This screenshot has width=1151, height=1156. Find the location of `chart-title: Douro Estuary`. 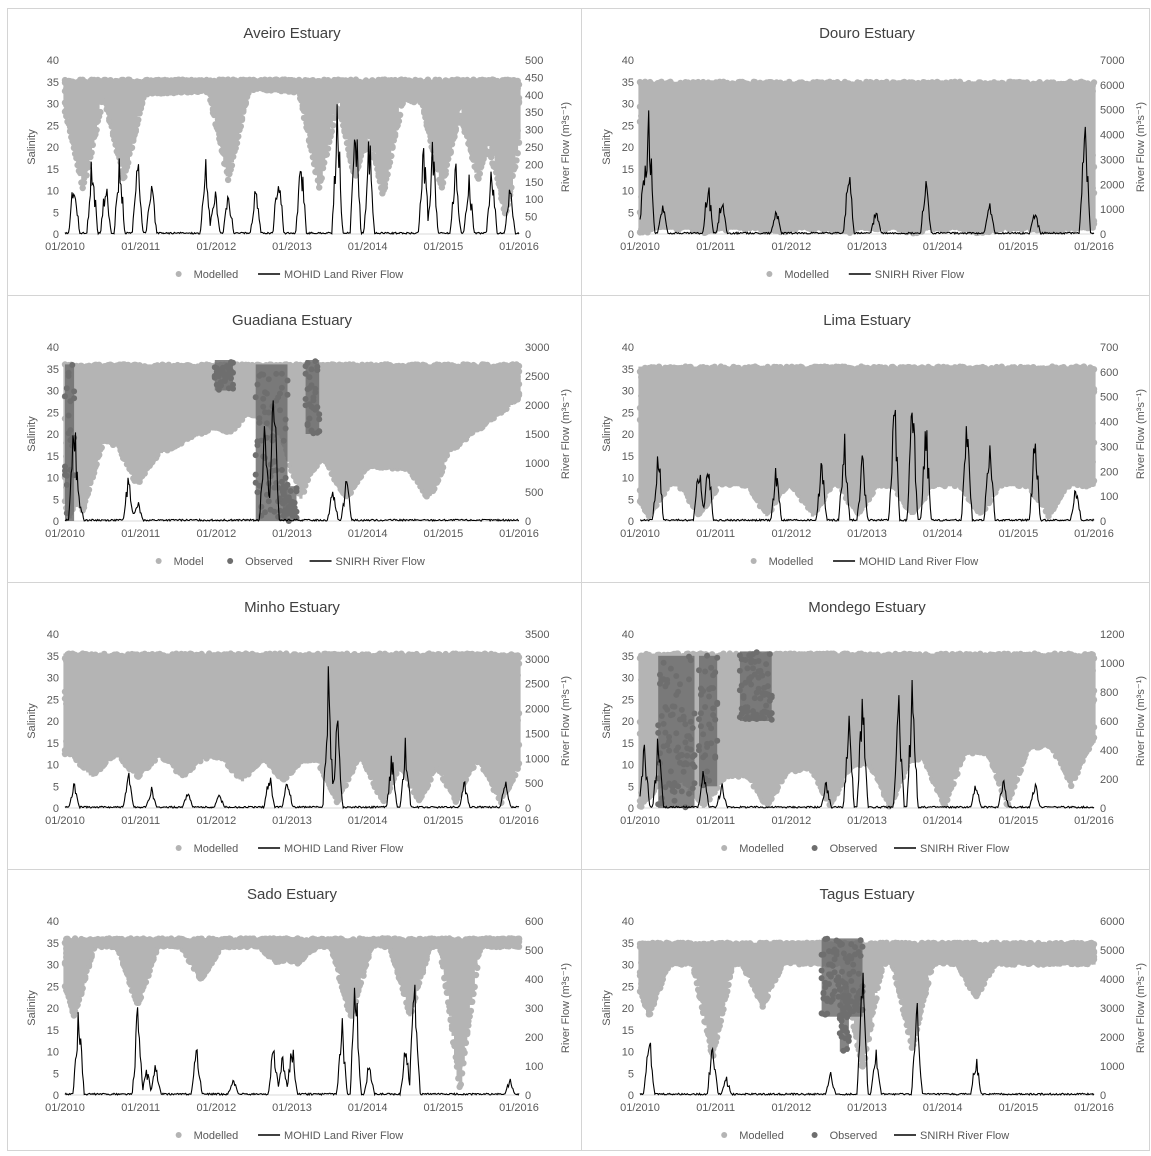

chart-title: Douro Estuary is located at coordinates (867, 33).